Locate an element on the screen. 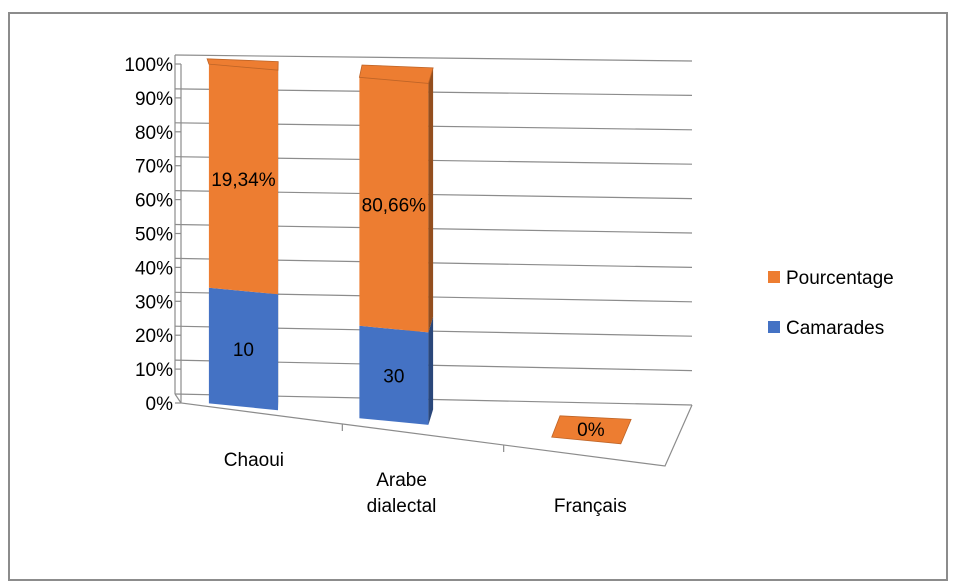 The width and height of the screenshot is (958, 585). legend-swatch-pourcentage is located at coordinates (774, 277).